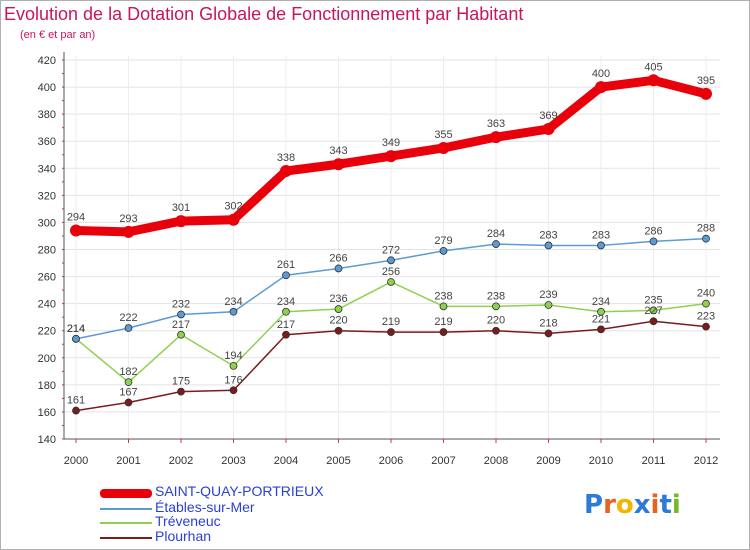 The width and height of the screenshot is (750, 550). What do you see at coordinates (496, 296) in the screenshot?
I see `data-label: 238` at bounding box center [496, 296].